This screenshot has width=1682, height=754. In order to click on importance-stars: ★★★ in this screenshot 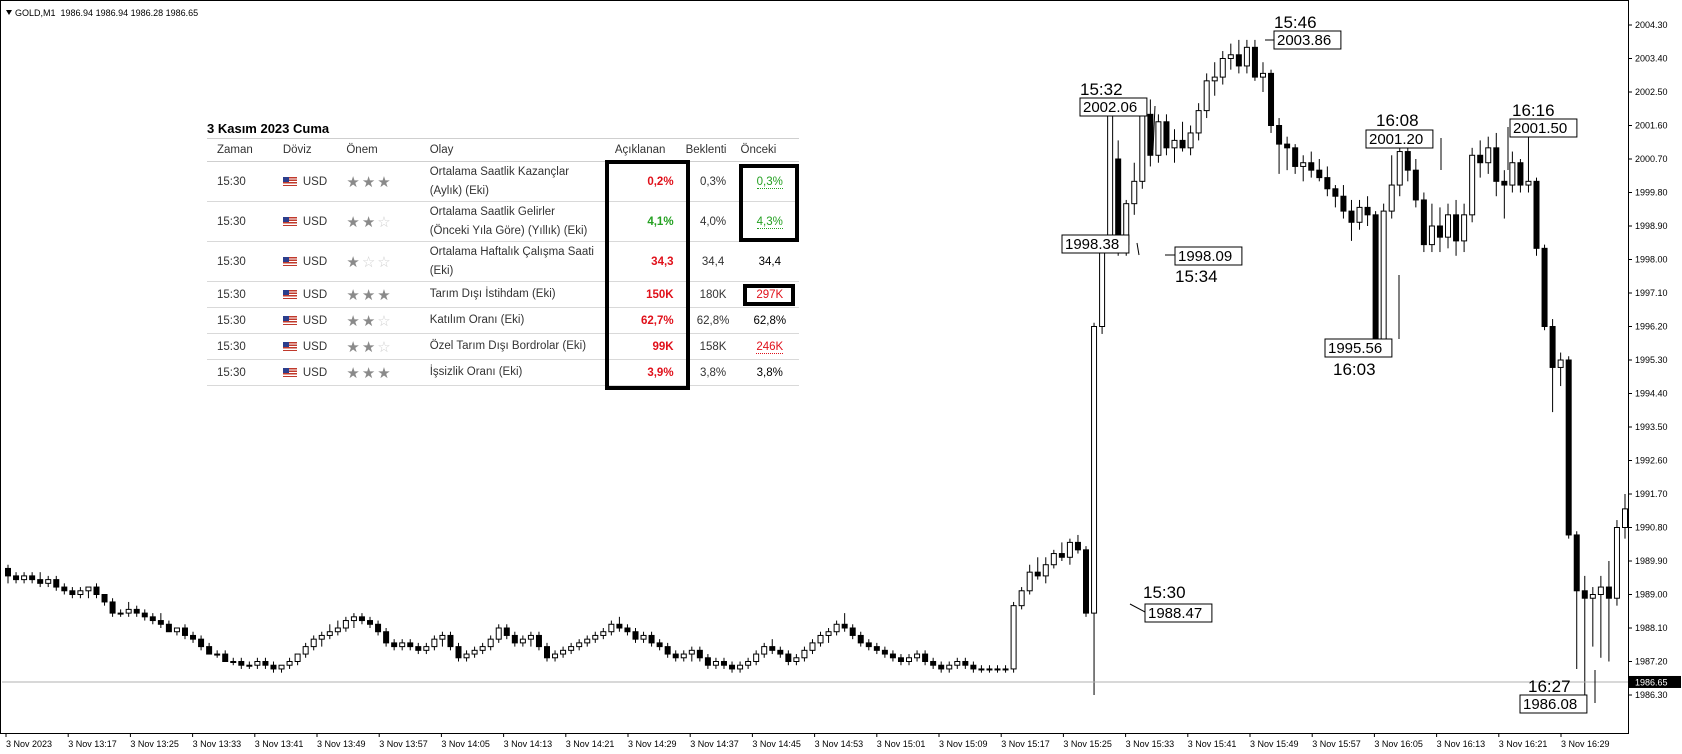, I will do `click(388, 294)`.